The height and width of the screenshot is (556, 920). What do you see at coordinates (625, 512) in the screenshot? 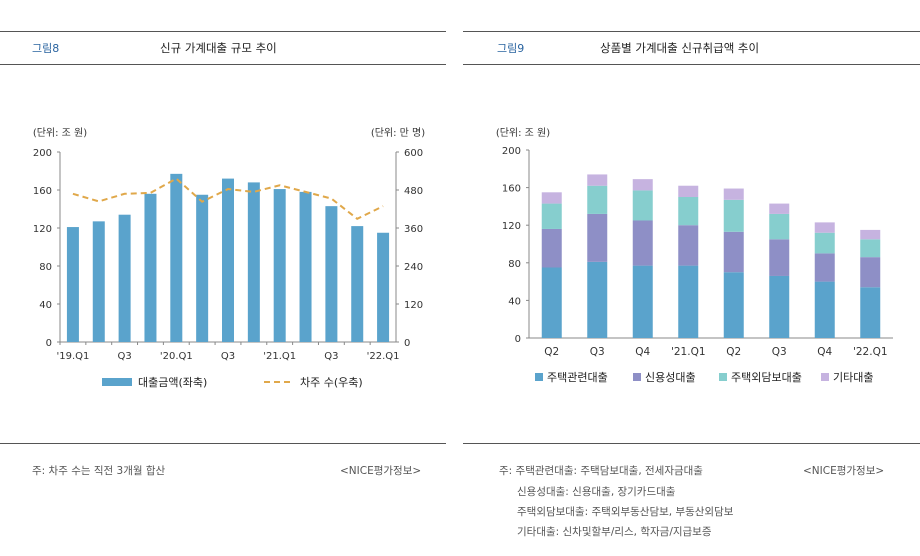
I see `note-non-housing: 주택외담보대출: 주택외부동산담보, 부동산외담보` at bounding box center [625, 512].